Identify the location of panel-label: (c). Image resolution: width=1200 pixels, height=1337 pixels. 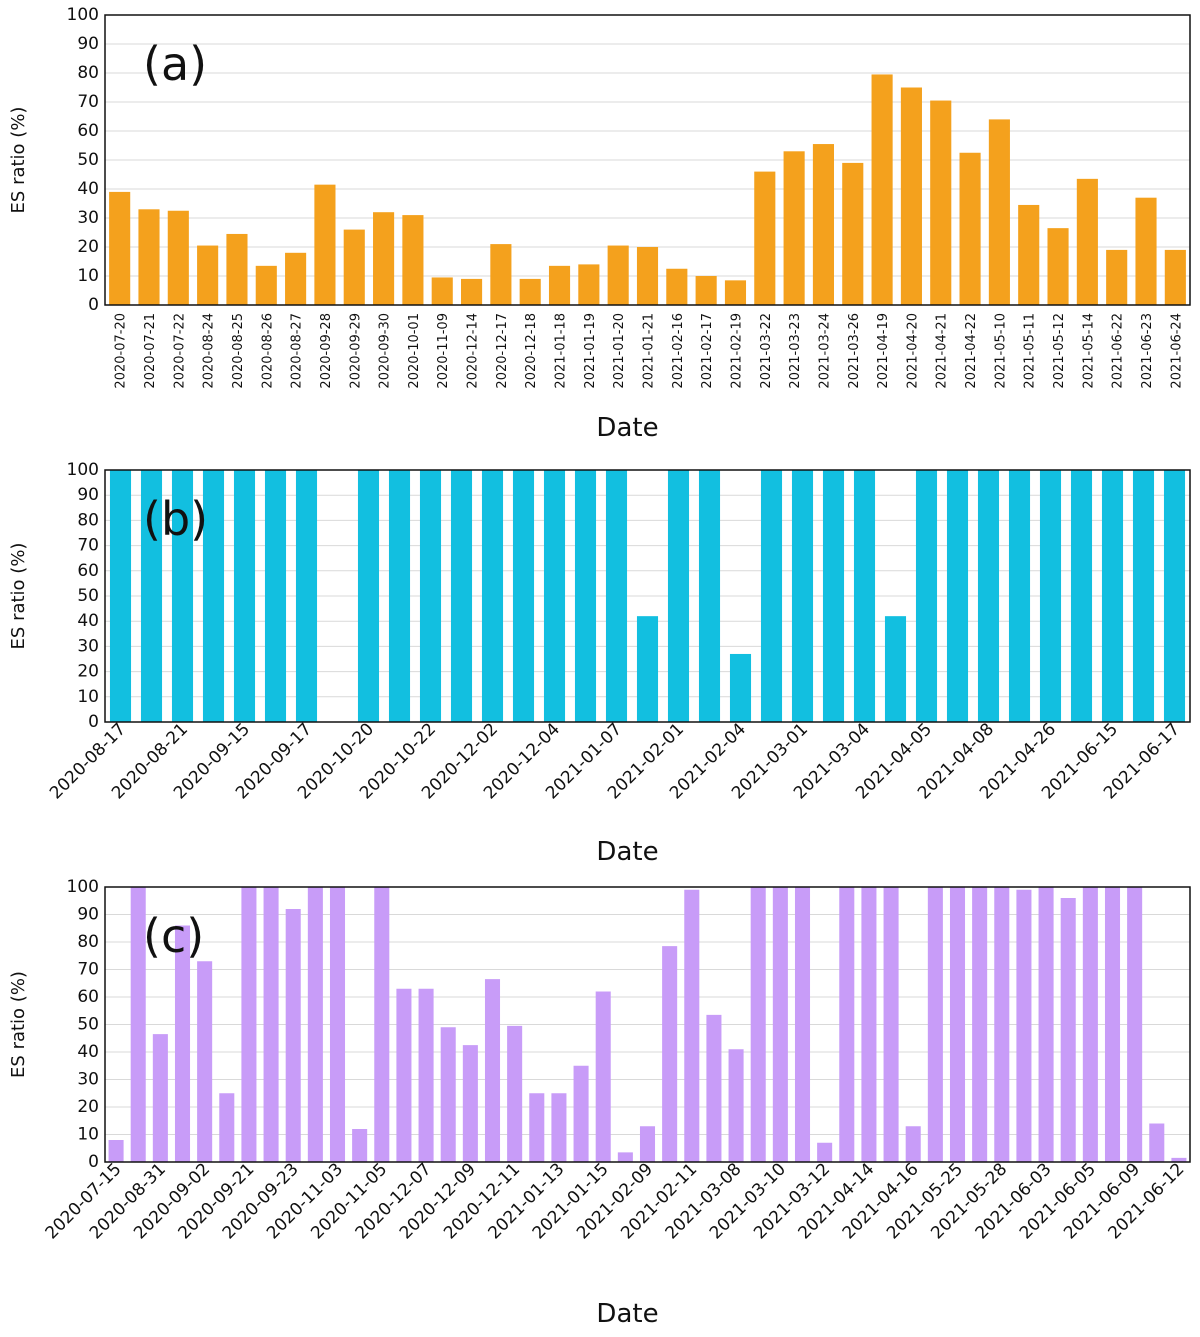
(173, 936).